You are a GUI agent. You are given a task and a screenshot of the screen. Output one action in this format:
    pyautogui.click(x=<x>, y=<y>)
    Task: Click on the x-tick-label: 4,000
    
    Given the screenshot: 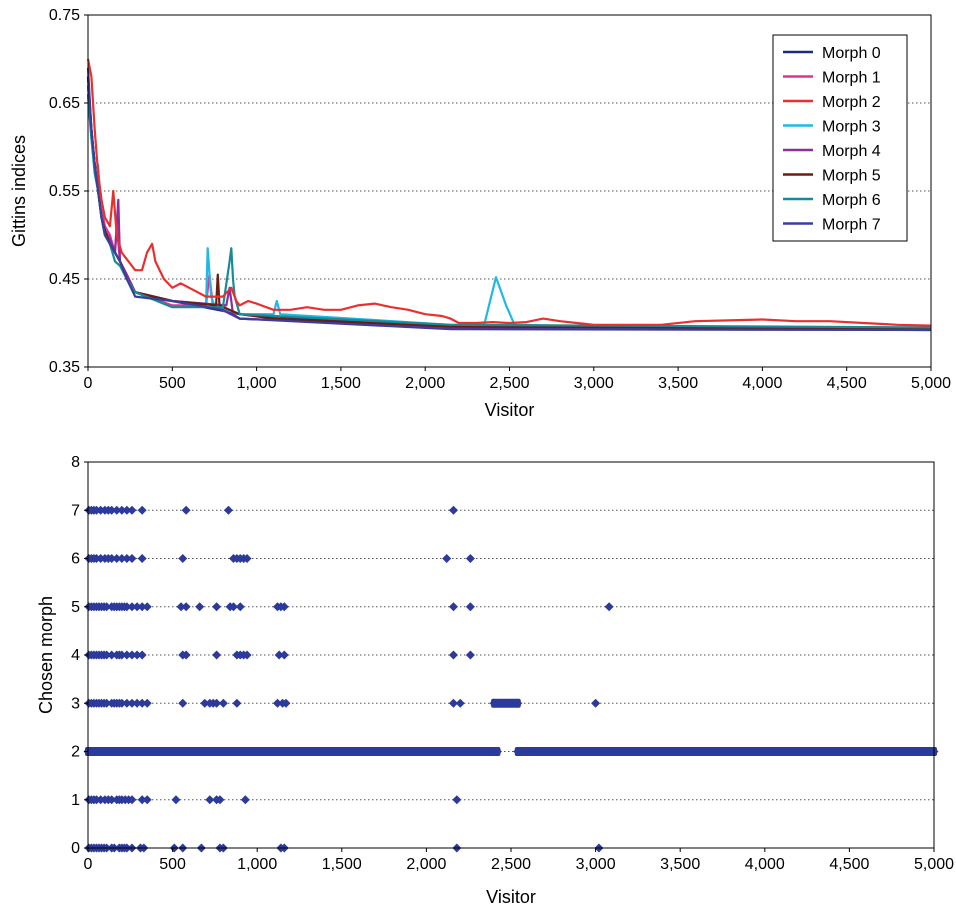 What is the action you would take?
    pyautogui.click(x=765, y=864)
    